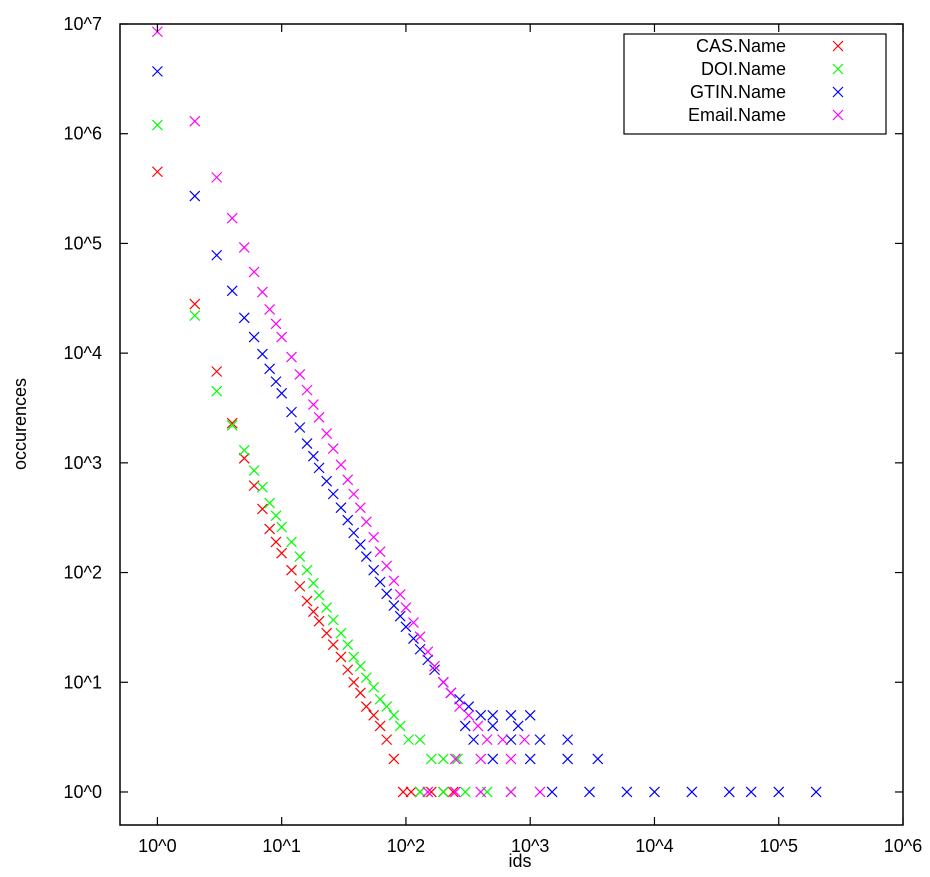 Image resolution: width=930 pixels, height=877 pixels. I want to click on y-tick-label: 10^3, so click(83, 463).